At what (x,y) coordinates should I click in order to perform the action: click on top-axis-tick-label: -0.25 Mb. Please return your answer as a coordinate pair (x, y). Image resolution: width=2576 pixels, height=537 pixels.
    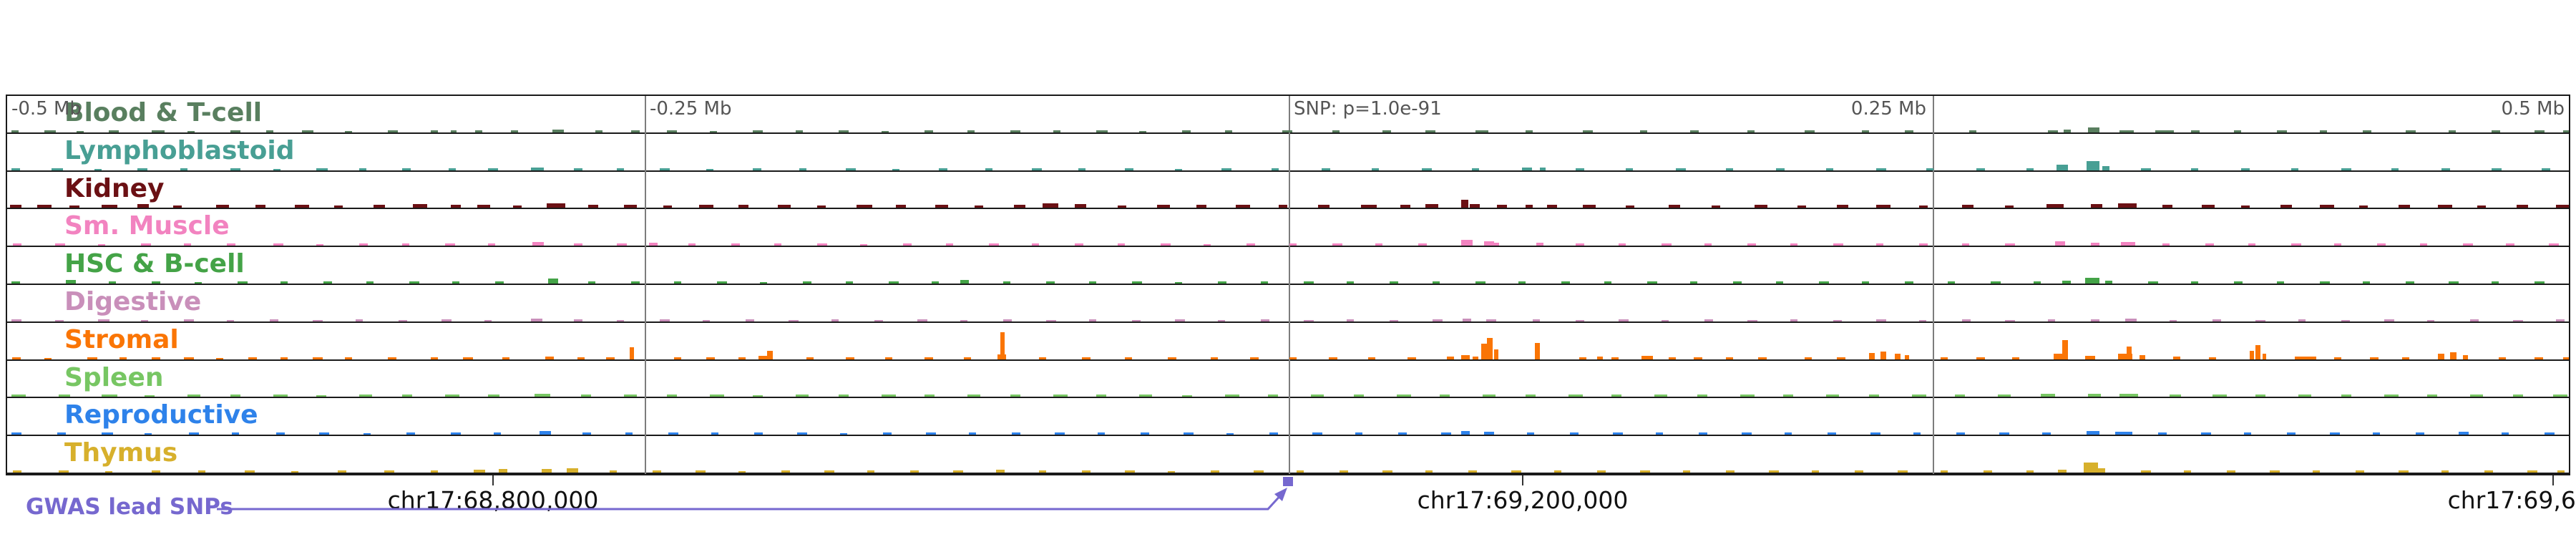
    Looking at the image, I should click on (691, 109).